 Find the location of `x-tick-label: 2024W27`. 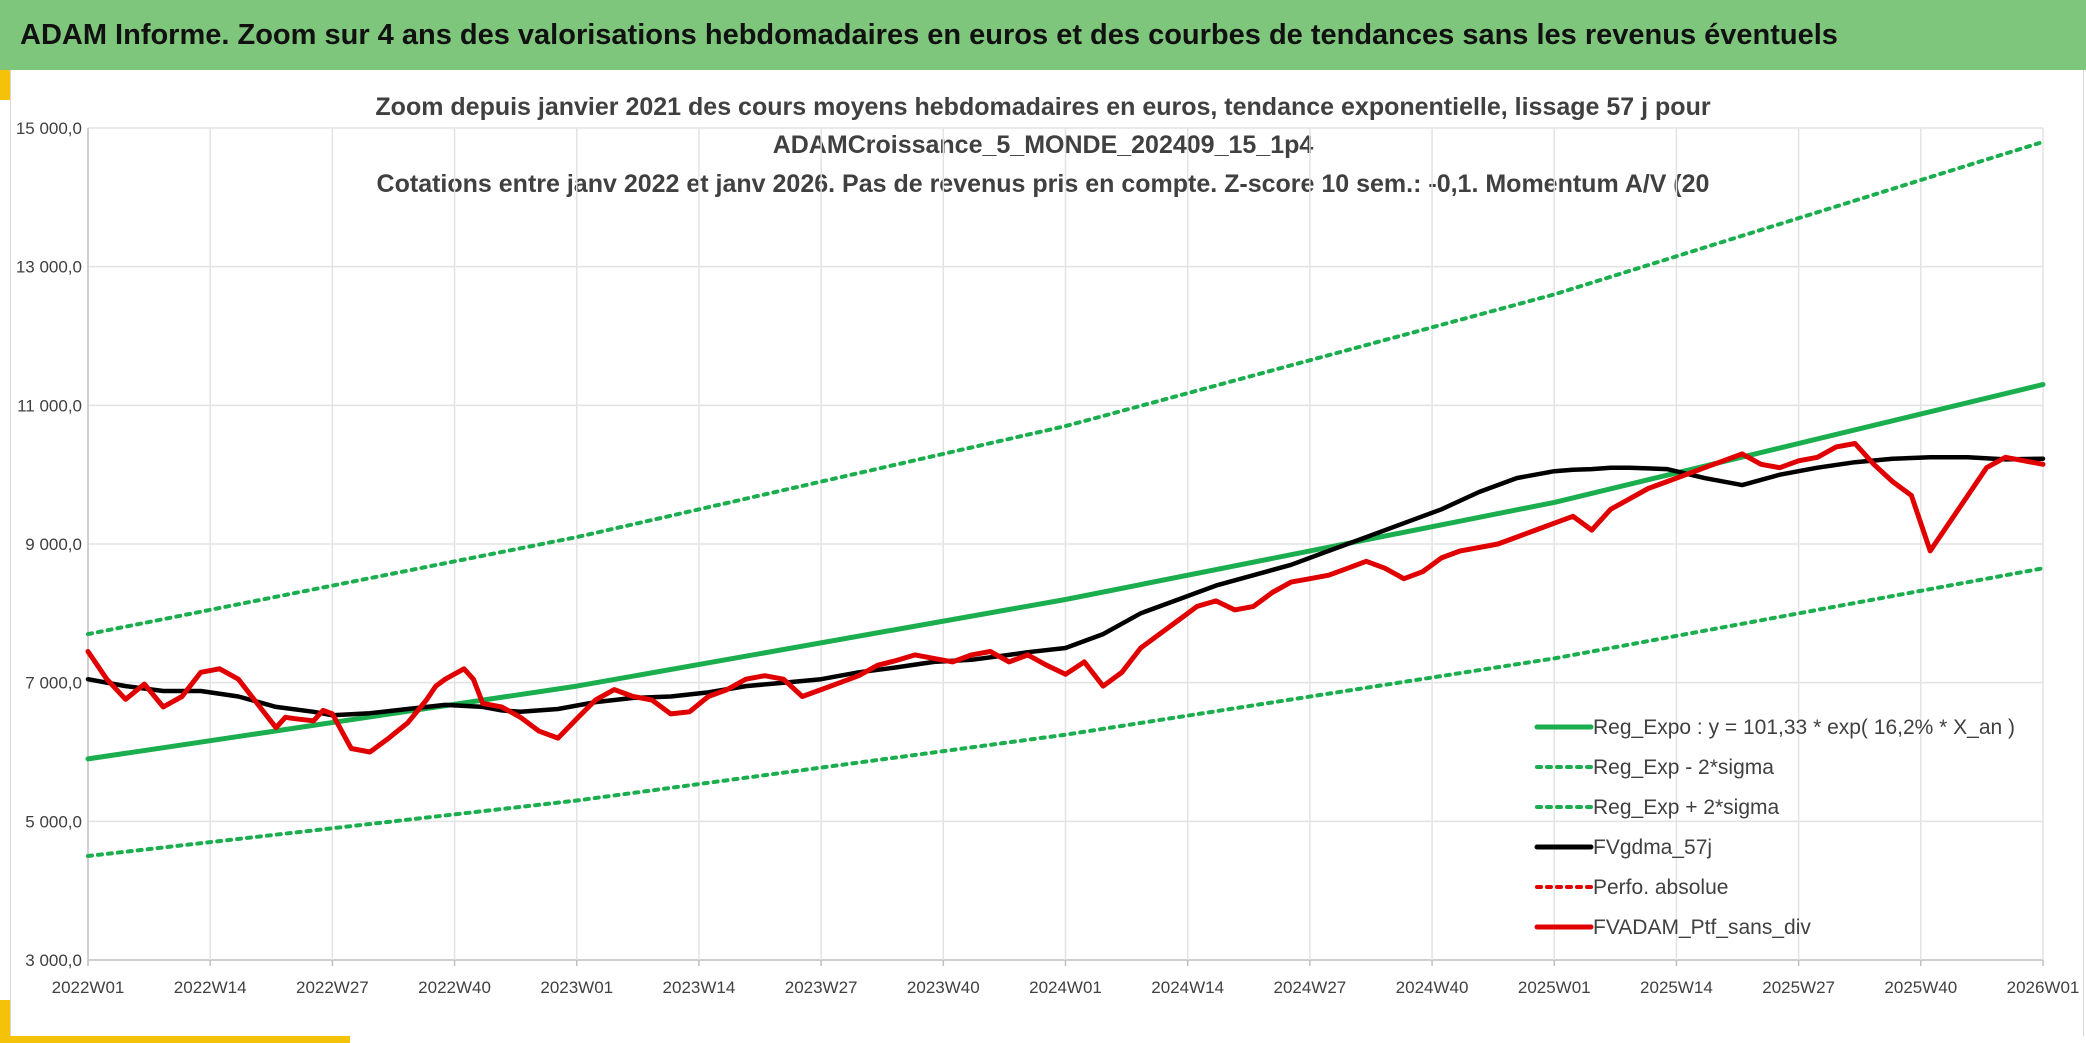

x-tick-label: 2024W27 is located at coordinates (1309, 987).